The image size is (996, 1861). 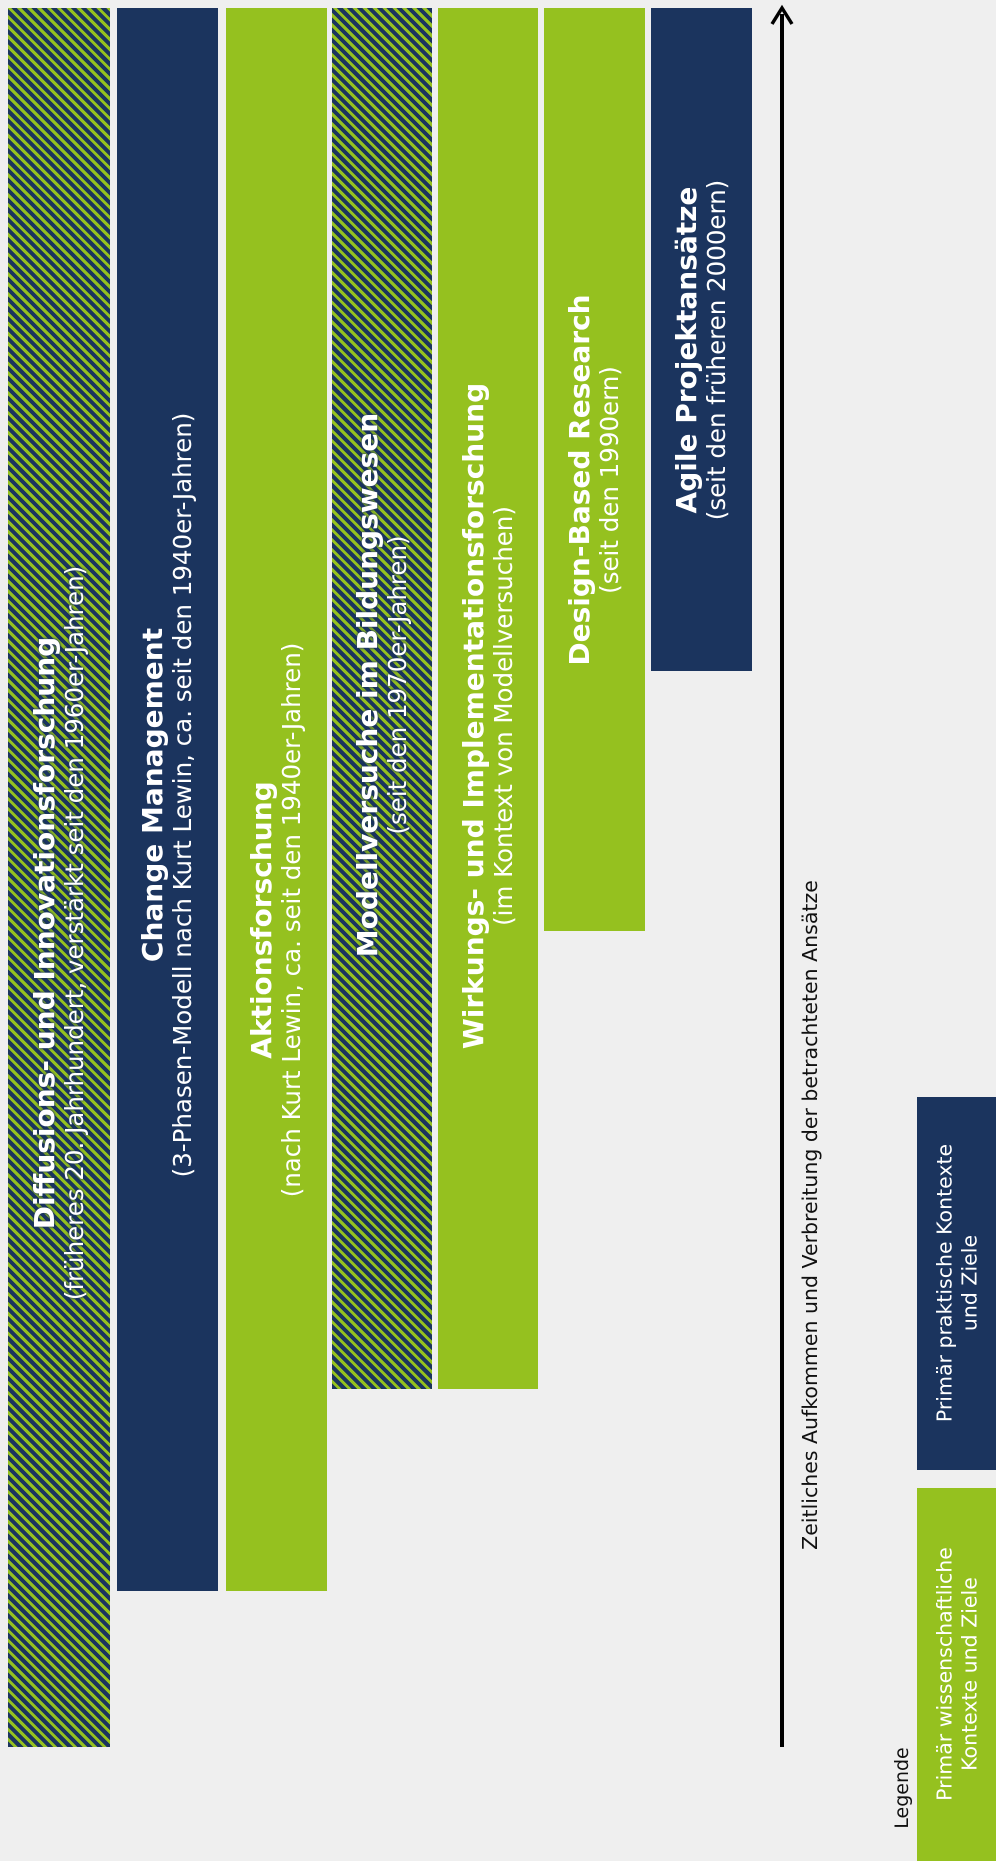 I want to click on legend-item-practical-label: Primär praktische Kontexte und Ziele, so click(x=956, y=1283).